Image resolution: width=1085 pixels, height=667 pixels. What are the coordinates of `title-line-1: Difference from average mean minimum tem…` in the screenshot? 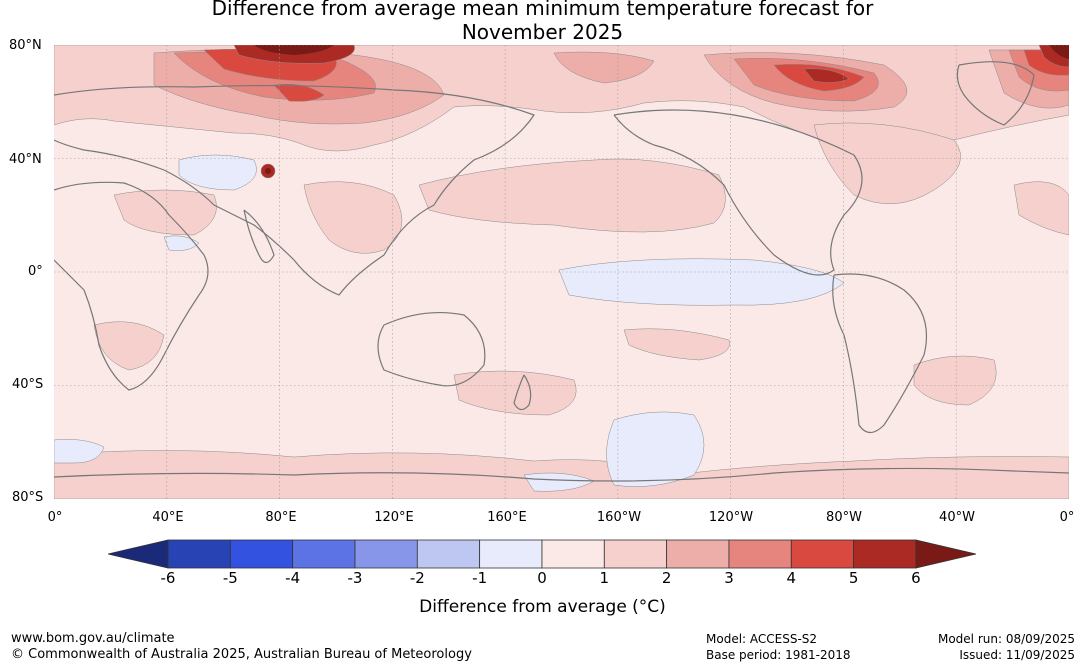 It's located at (542, 10).